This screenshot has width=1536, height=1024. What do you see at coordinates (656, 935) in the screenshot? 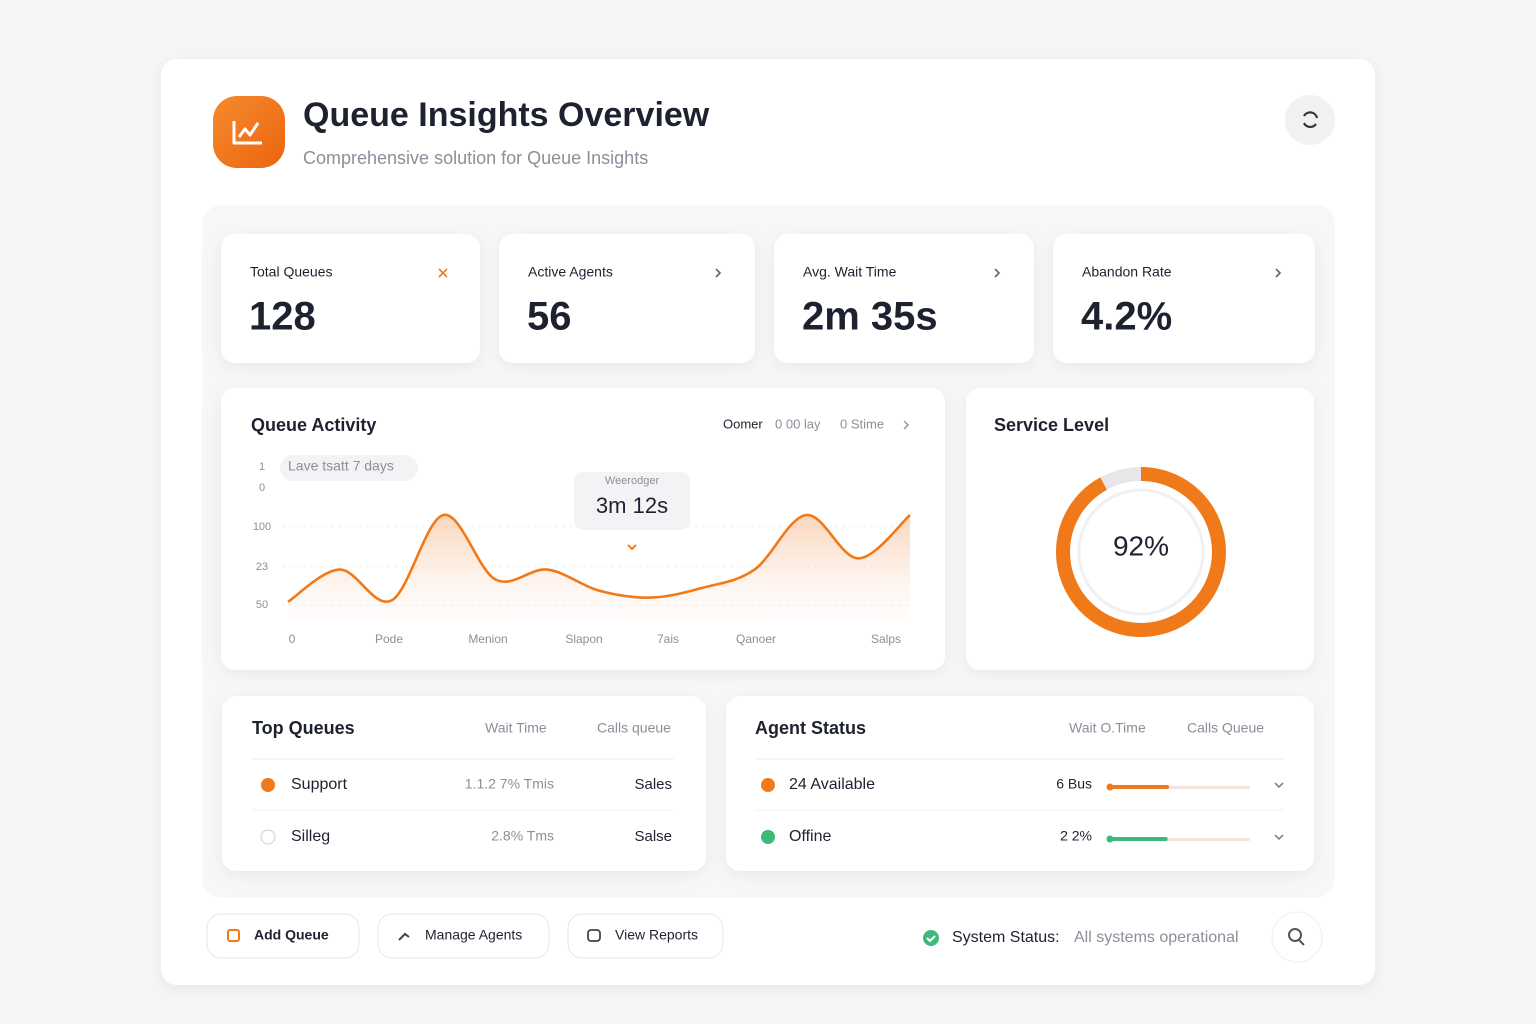
I see `button-label: View Reports` at bounding box center [656, 935].